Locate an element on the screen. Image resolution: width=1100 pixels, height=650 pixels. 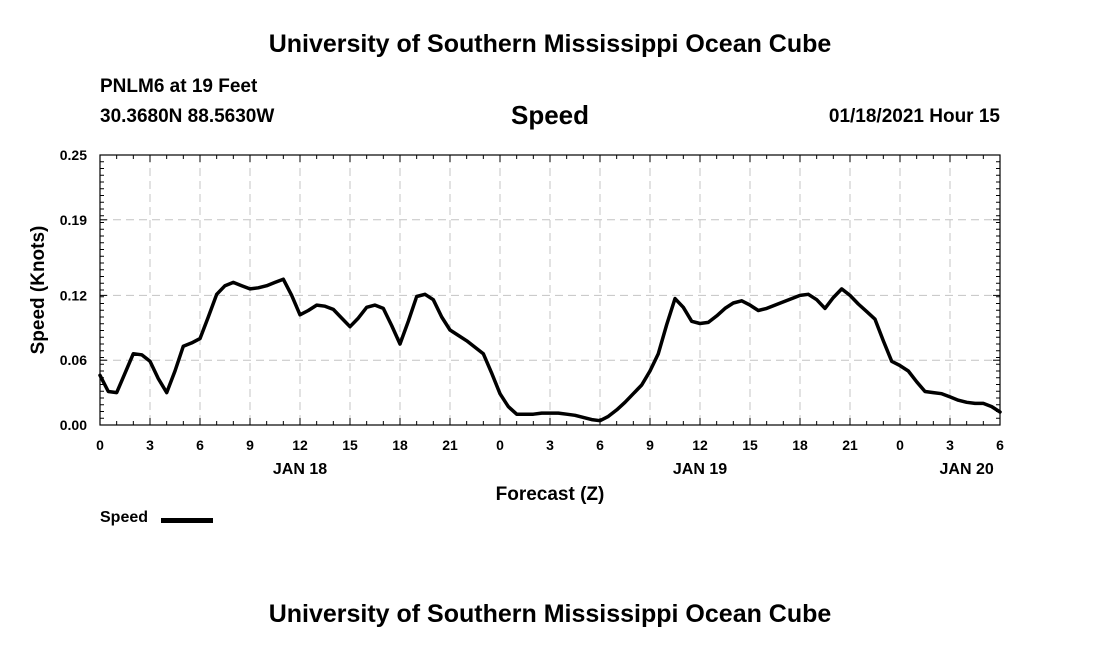
x-tick-labels: 0 3 6 9 12 15 18 21 0 3 6 9 12 15 18 21 0 3 6 is located at coordinates (550, 445).